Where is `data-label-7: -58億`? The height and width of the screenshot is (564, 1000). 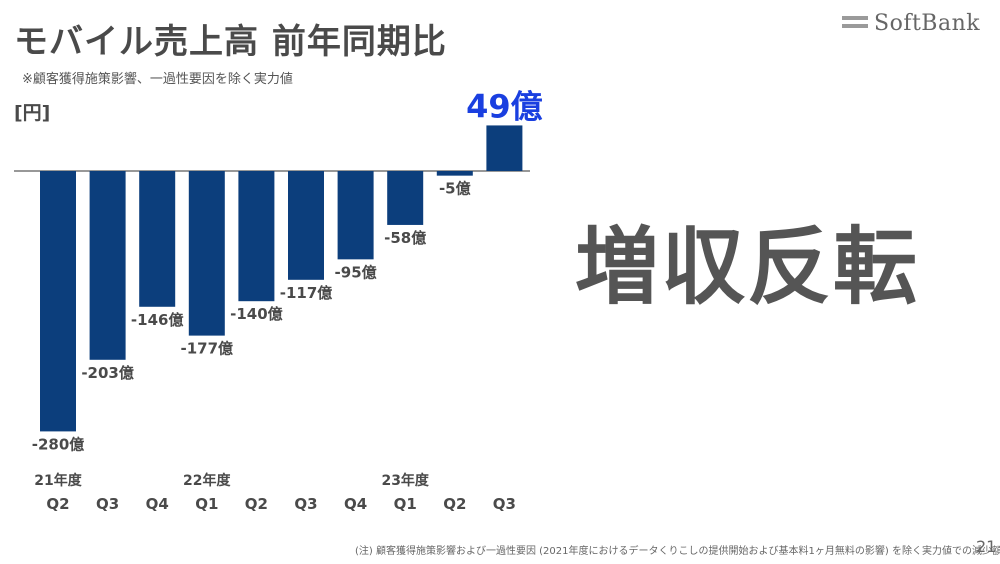
data-label-7: -58億 is located at coordinates (405, 238).